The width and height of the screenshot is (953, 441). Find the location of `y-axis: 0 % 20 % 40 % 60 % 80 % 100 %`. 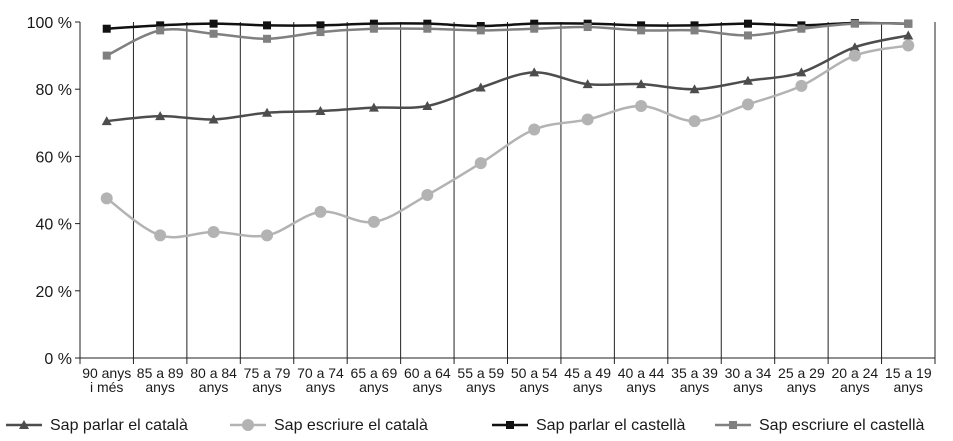

y-axis: 0 % 20 % 40 % 60 % 80 % 100 % is located at coordinates (53, 191).